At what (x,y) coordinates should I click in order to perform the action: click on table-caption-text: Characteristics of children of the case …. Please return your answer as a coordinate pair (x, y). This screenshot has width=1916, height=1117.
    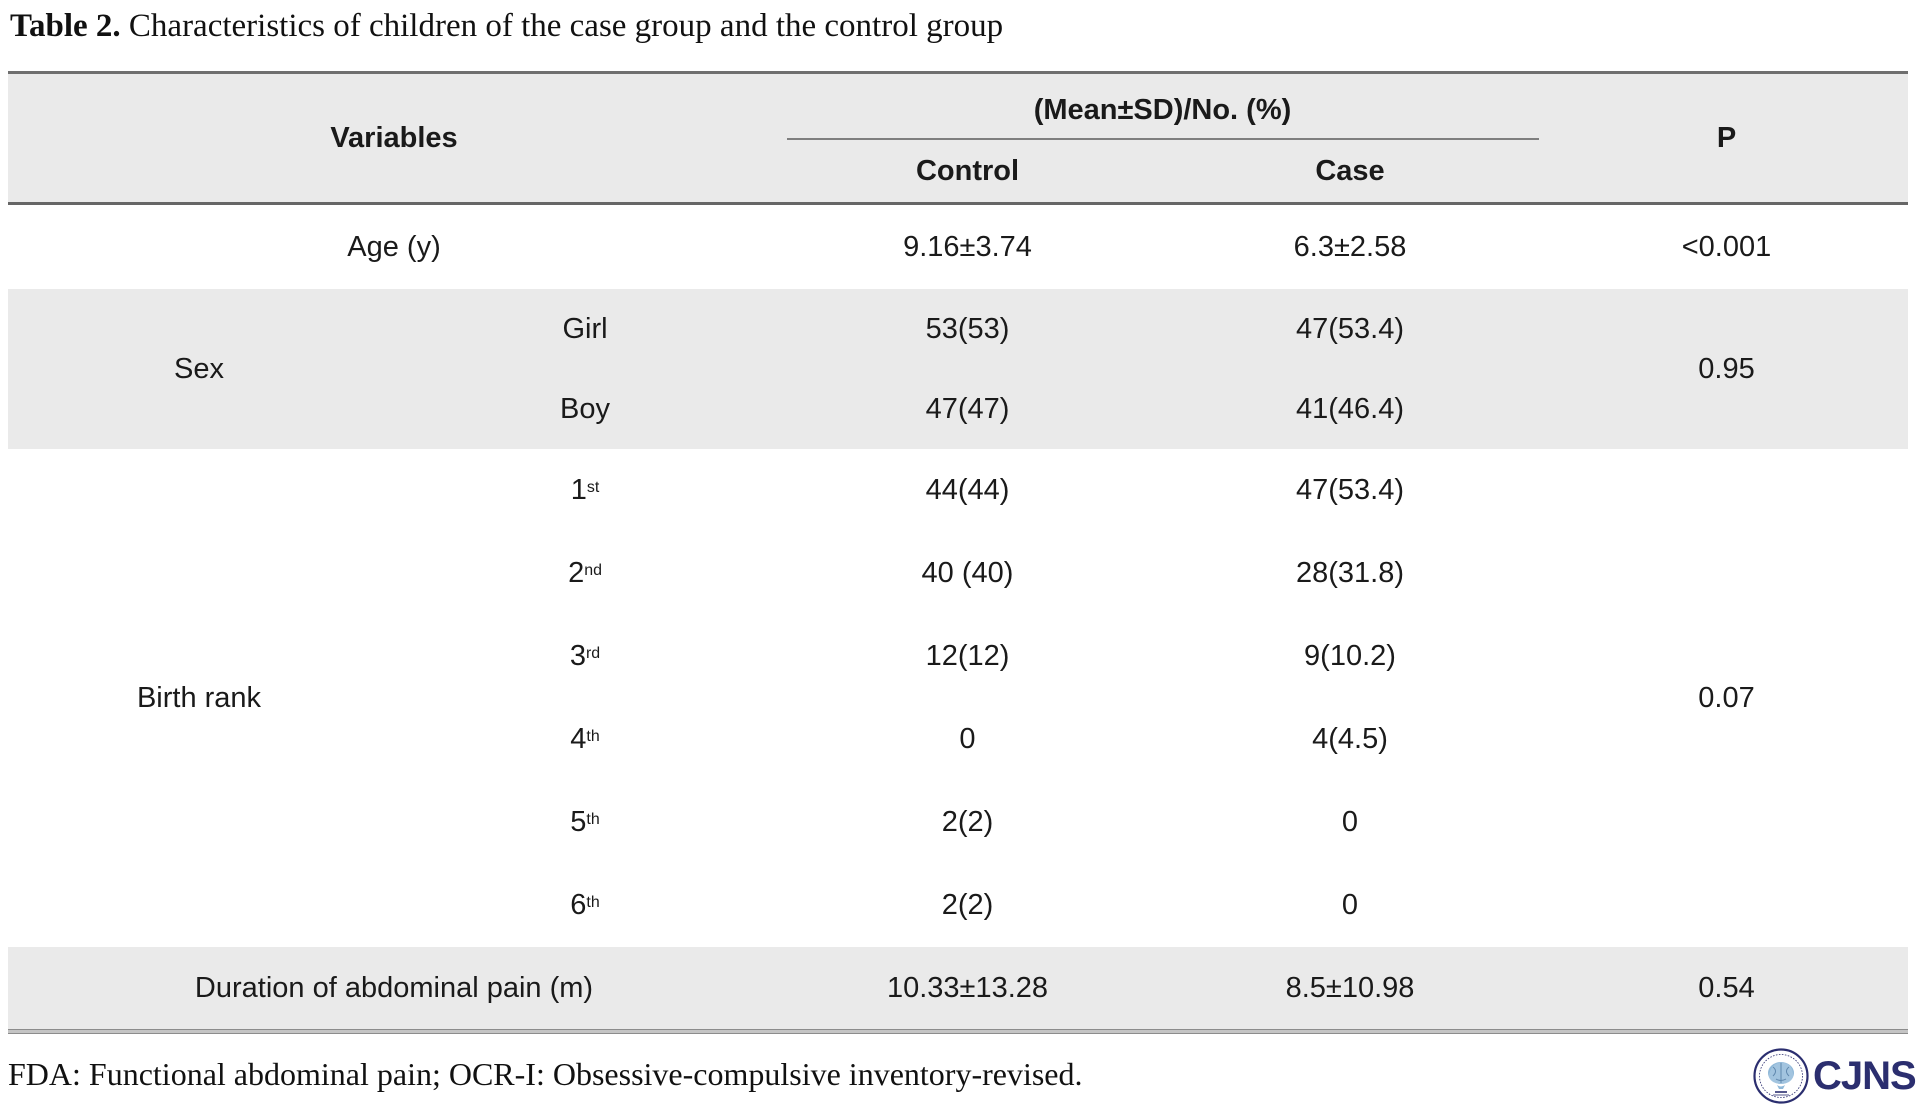
    Looking at the image, I should click on (562, 26).